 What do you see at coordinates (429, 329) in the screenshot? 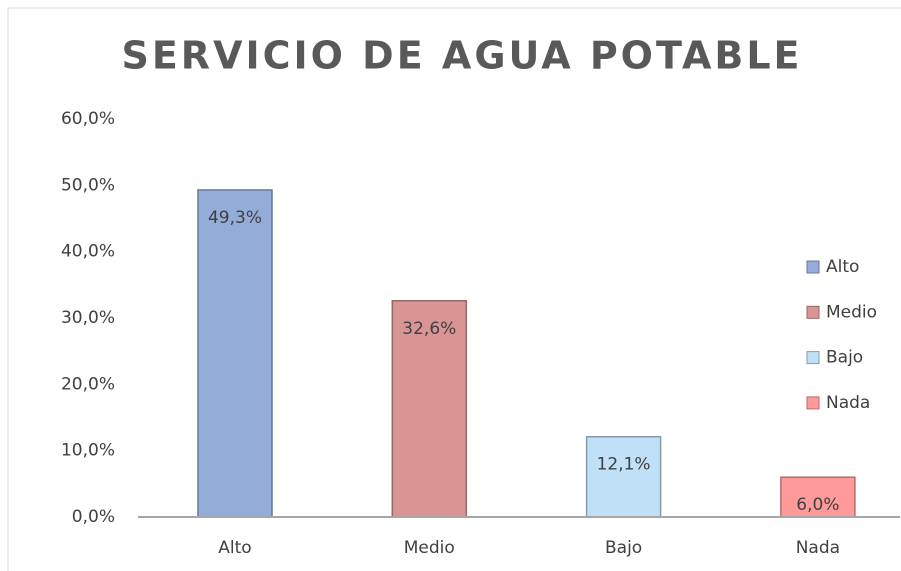
I see `value-label: 32,6%` at bounding box center [429, 329].